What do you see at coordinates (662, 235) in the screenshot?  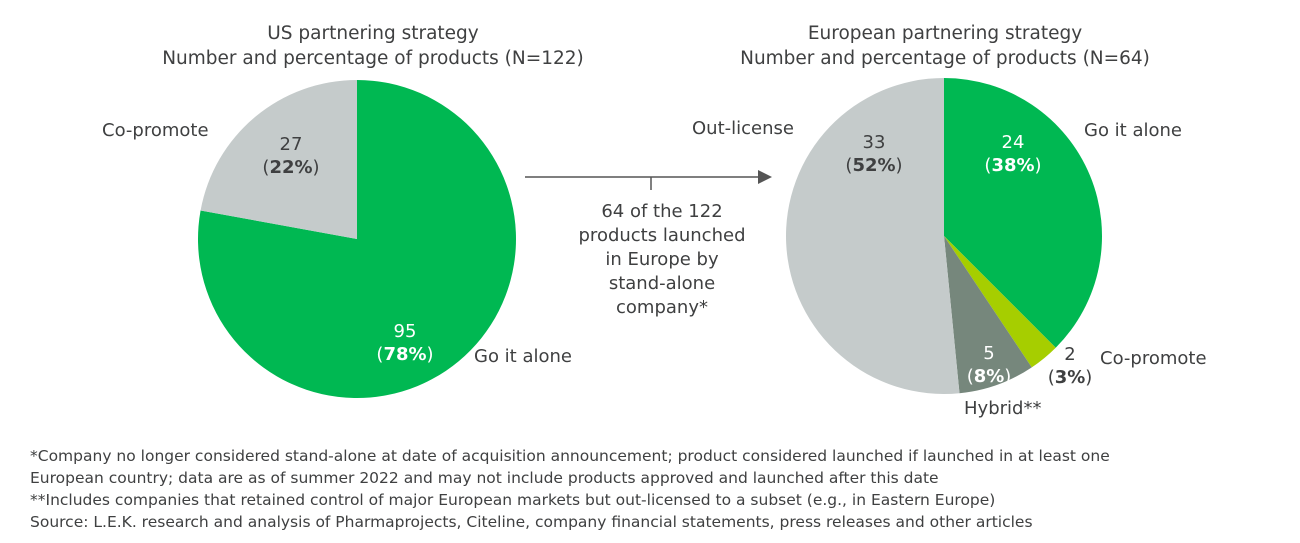 I see `arrow-note-2: products launched` at bounding box center [662, 235].